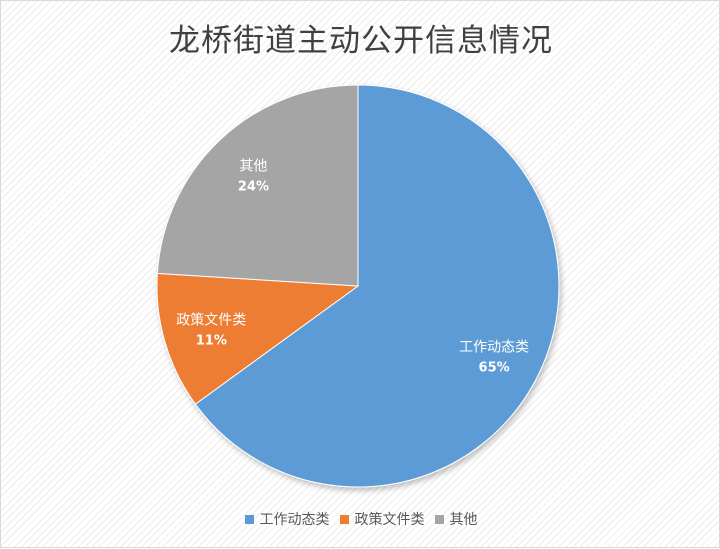 The height and width of the screenshot is (549, 720). What do you see at coordinates (494, 367) in the screenshot?
I see `data-label-value-0: 65%` at bounding box center [494, 367].